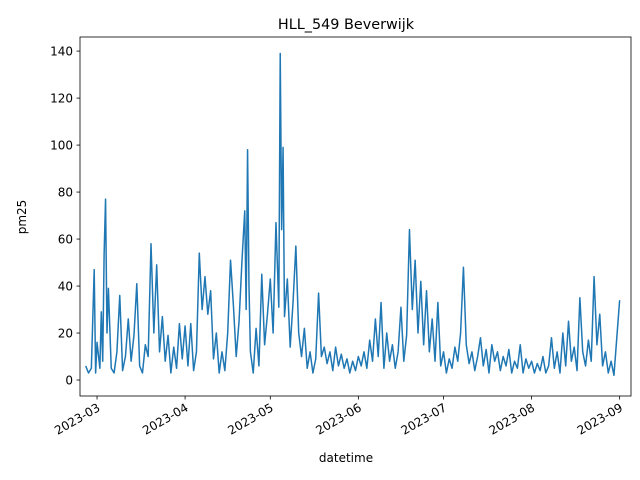 This screenshot has width=640, height=480. What do you see at coordinates (61, 52) in the screenshot?
I see `y-tick-label: 140` at bounding box center [61, 52].